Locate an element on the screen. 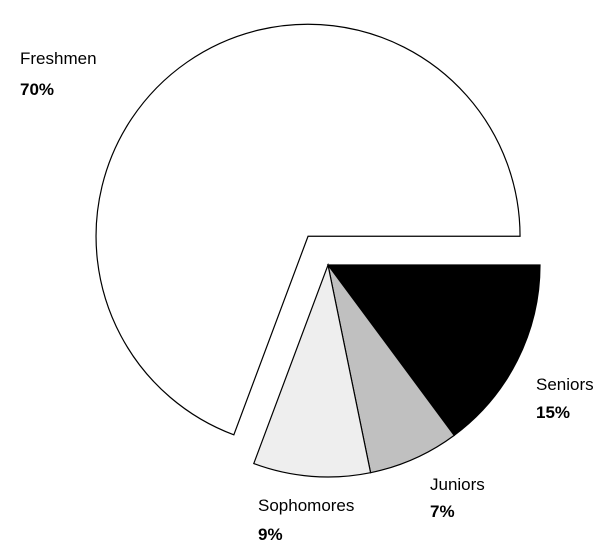 This screenshot has height=544, width=610. pie-slice-seniors is located at coordinates (433, 350).